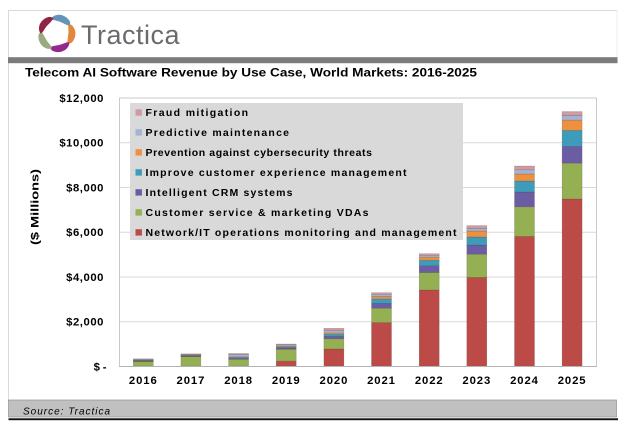  I want to click on svg-text:Customer service & marketing V: Customer service & marketing VDAs, so click(257, 213).